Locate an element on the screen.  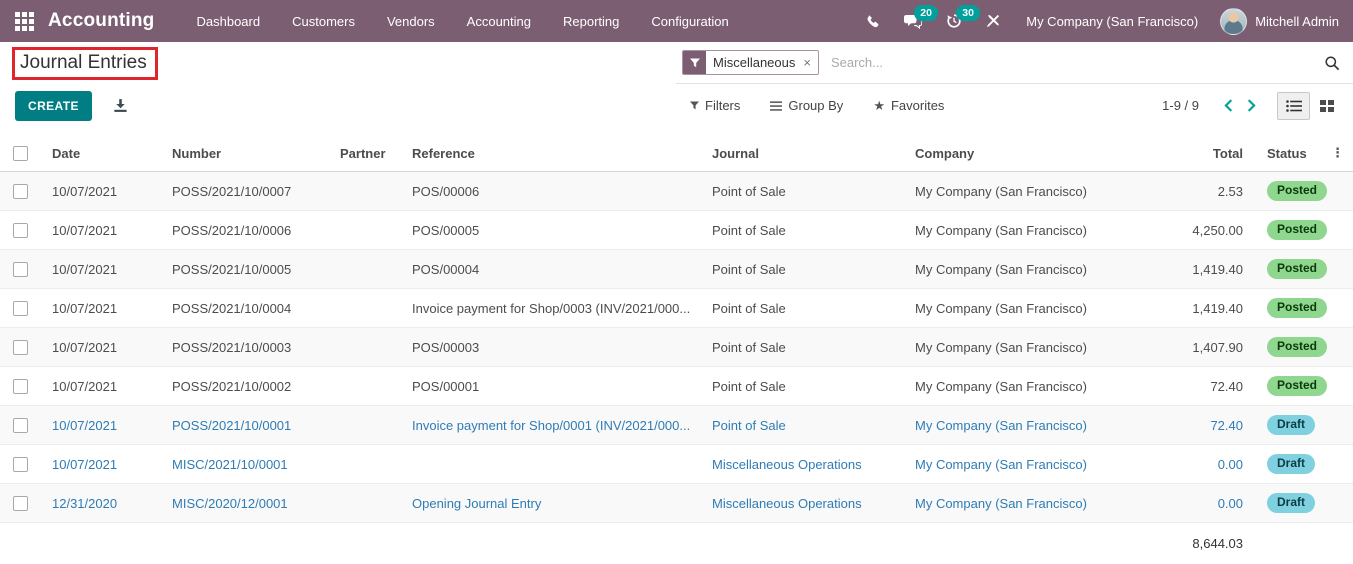
voip-phone-icon is located at coordinates (872, 21).